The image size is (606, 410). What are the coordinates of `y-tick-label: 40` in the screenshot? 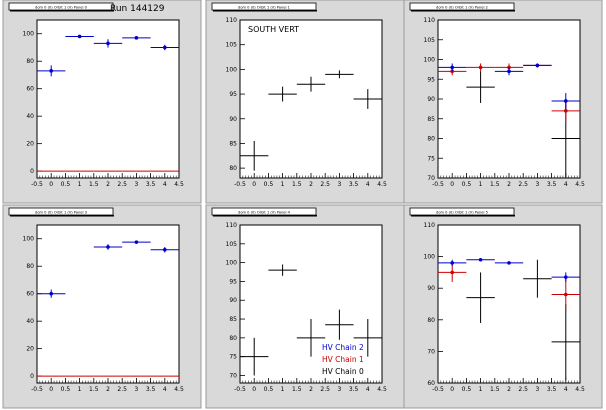 It's located at (30, 321).